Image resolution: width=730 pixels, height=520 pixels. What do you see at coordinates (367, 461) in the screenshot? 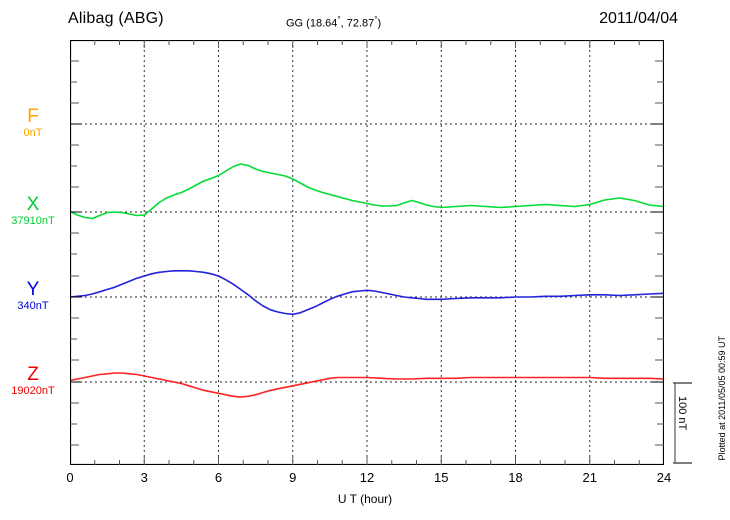
I see `bottom-axis-ticks` at bounding box center [367, 461].